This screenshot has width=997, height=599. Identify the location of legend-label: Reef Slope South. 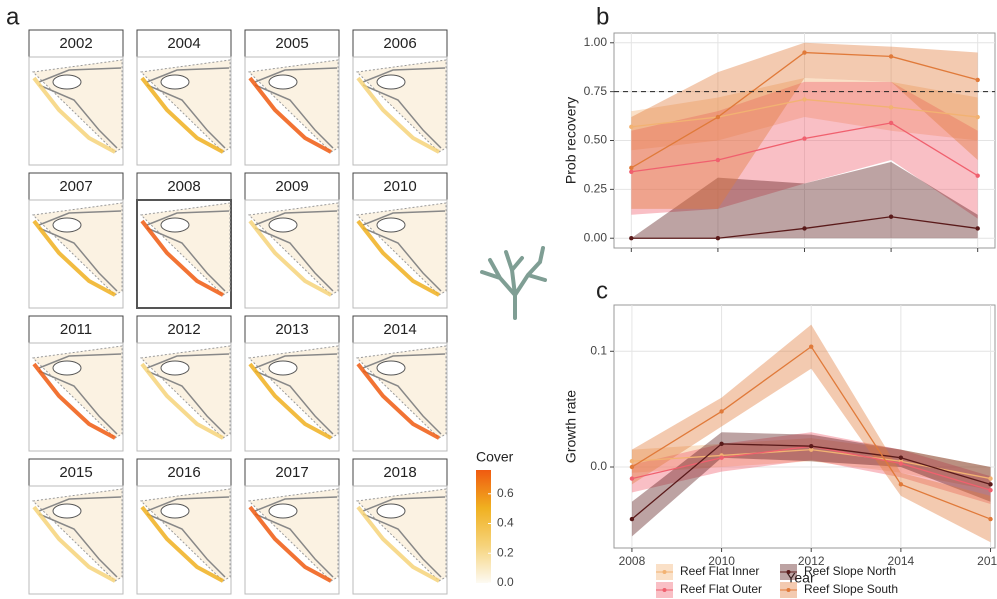
(851, 589).